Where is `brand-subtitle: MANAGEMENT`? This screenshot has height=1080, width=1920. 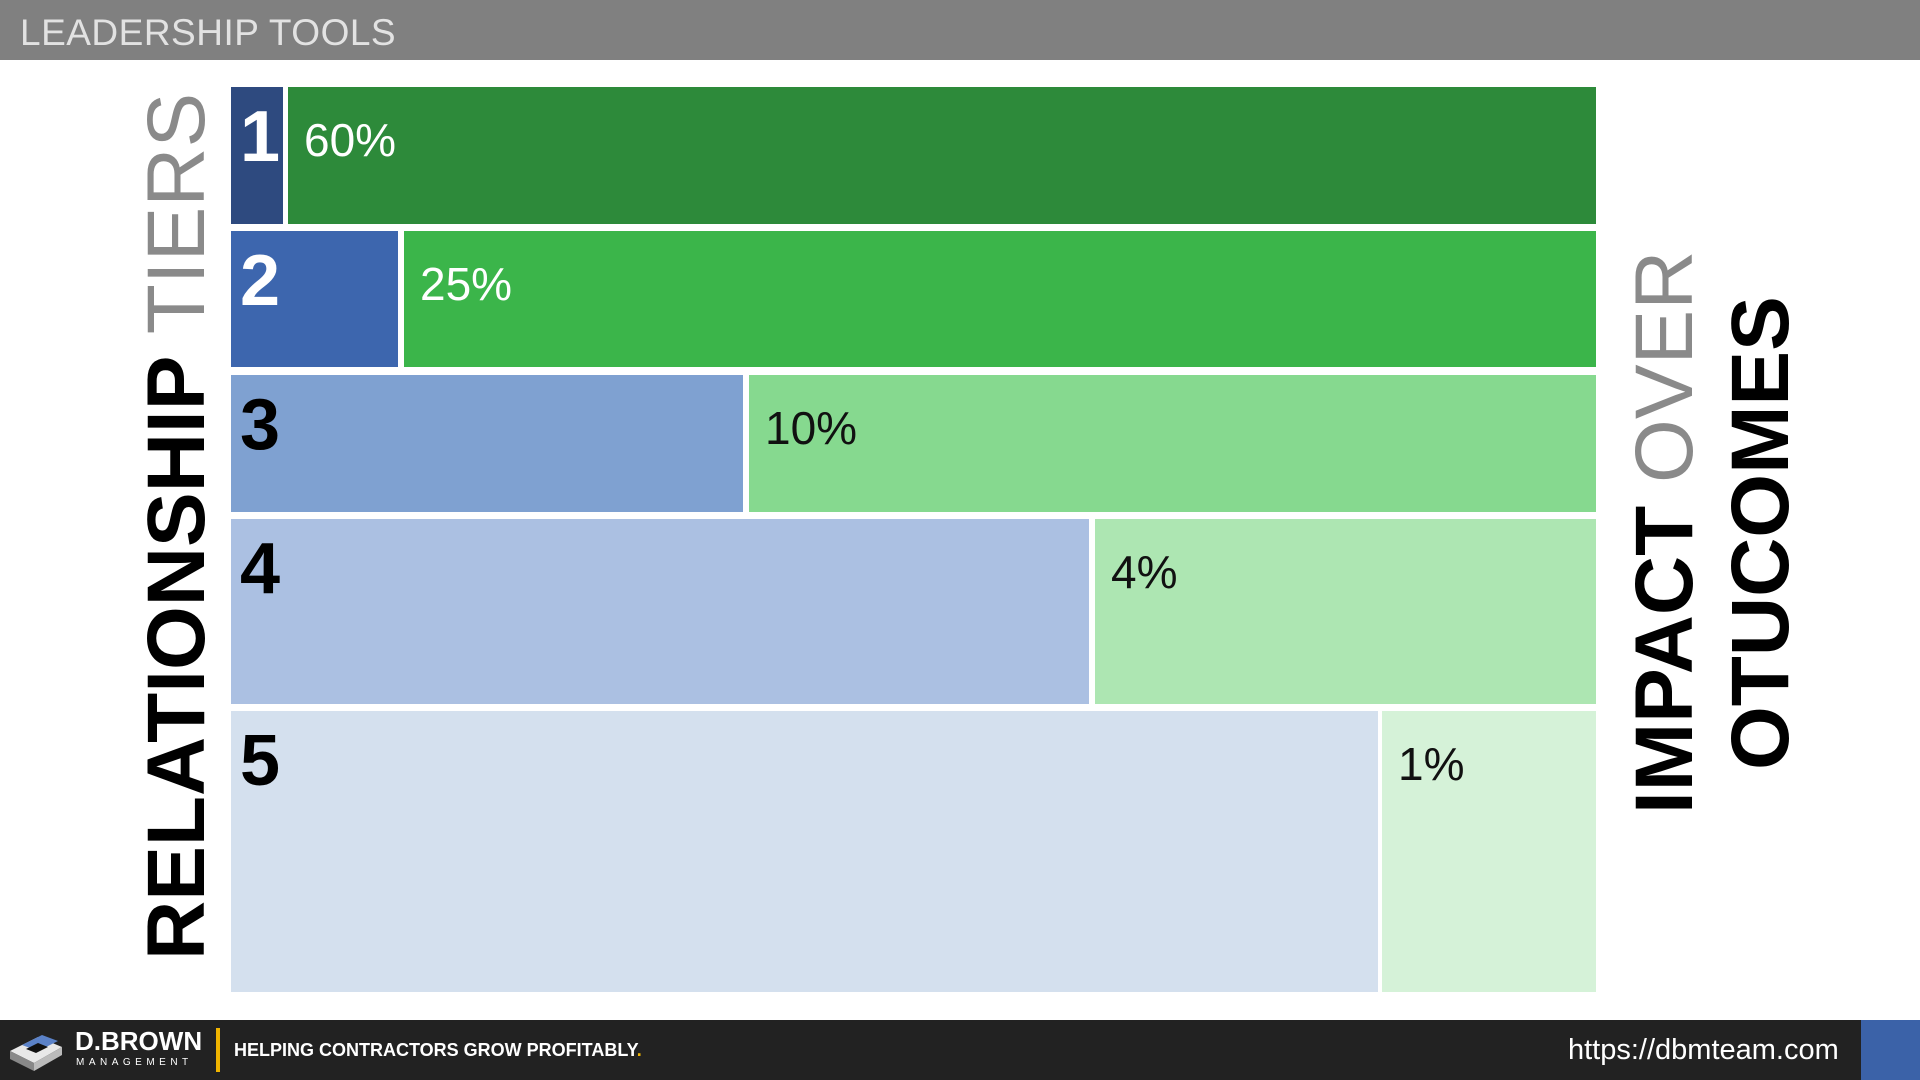 brand-subtitle: MANAGEMENT is located at coordinates (134, 1062).